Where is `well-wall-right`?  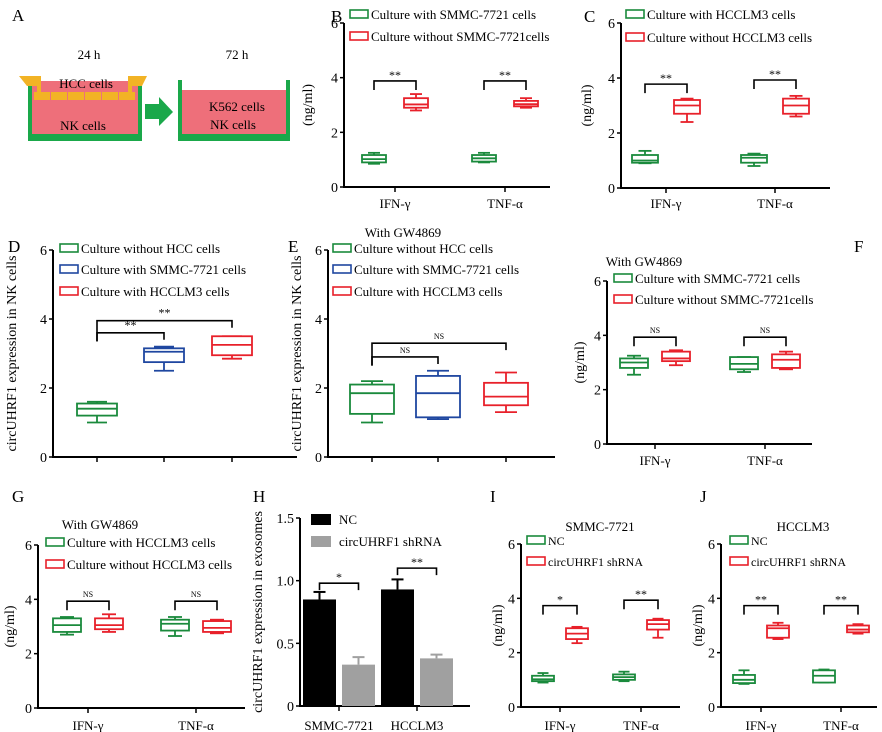
well-wall-right is located at coordinates (140, 110).